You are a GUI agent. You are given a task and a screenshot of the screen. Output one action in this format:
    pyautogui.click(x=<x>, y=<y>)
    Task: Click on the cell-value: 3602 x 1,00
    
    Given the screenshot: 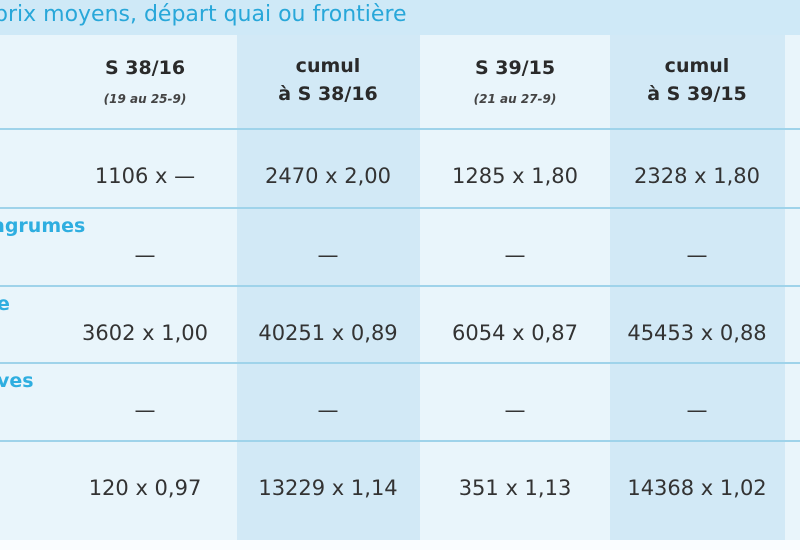 What is the action you would take?
    pyautogui.click(x=145, y=333)
    